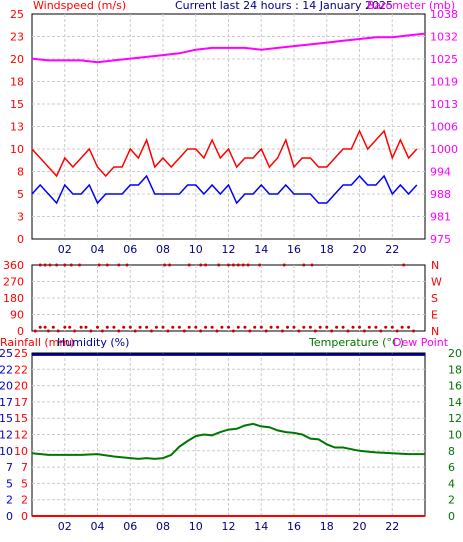 Image resolution: width=463 pixels, height=542 pixels. I want to click on climate-x-tick-label: 04, so click(98, 526).